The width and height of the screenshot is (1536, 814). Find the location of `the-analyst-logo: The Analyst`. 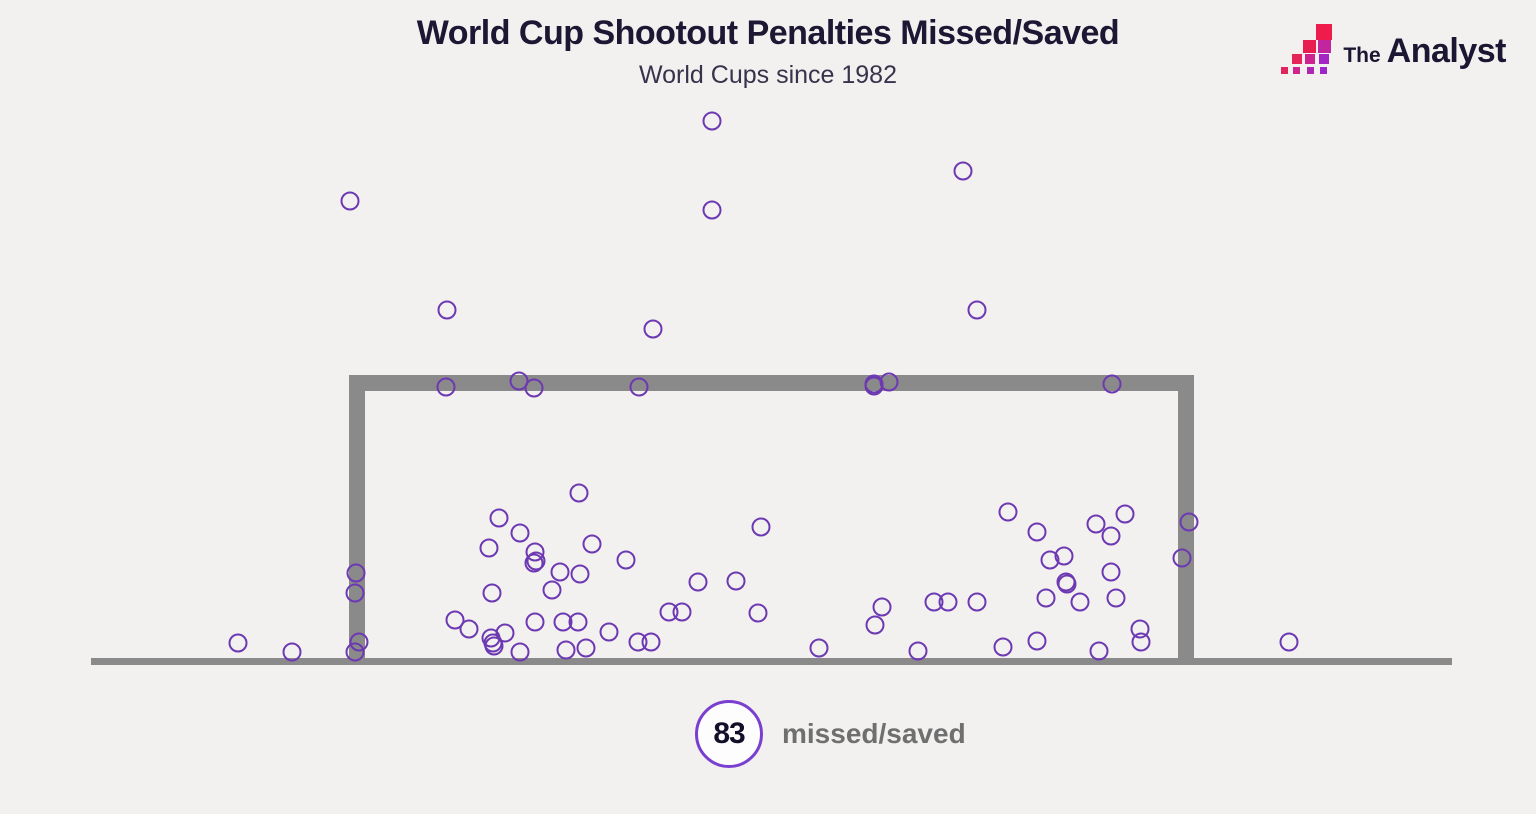

the-analyst-logo: The Analyst is located at coordinates (1393, 51).